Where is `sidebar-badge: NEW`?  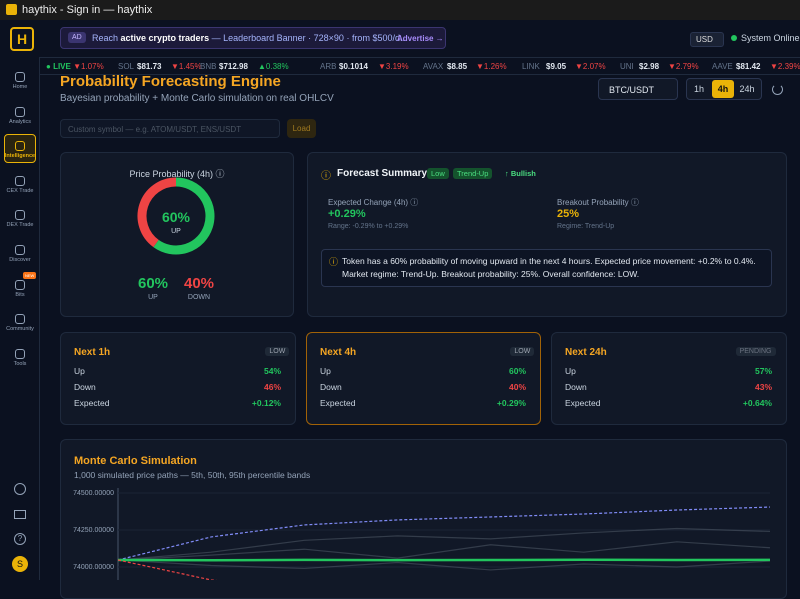
sidebar-badge: NEW is located at coordinates (30, 275).